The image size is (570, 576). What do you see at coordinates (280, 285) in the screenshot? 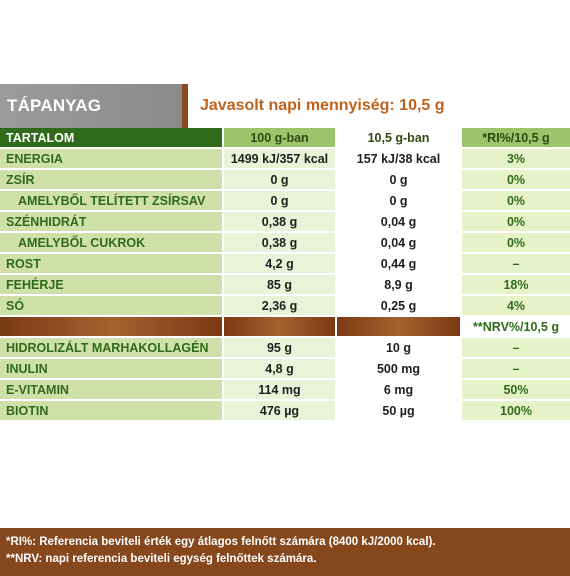
I see `value-per-100g: 85 g` at bounding box center [280, 285].